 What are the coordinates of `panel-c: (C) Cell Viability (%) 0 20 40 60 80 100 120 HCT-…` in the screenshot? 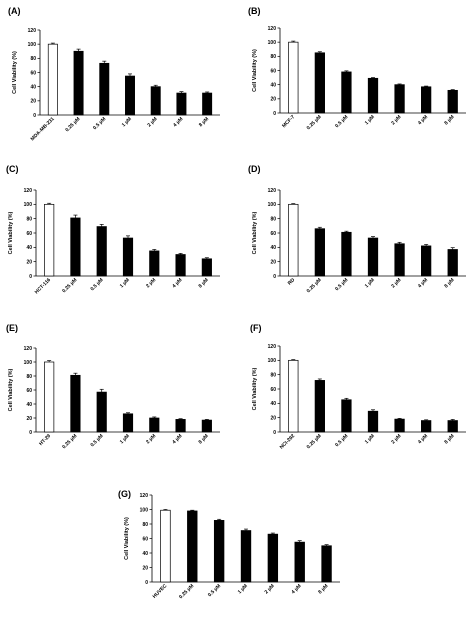 It's located at (113, 229).